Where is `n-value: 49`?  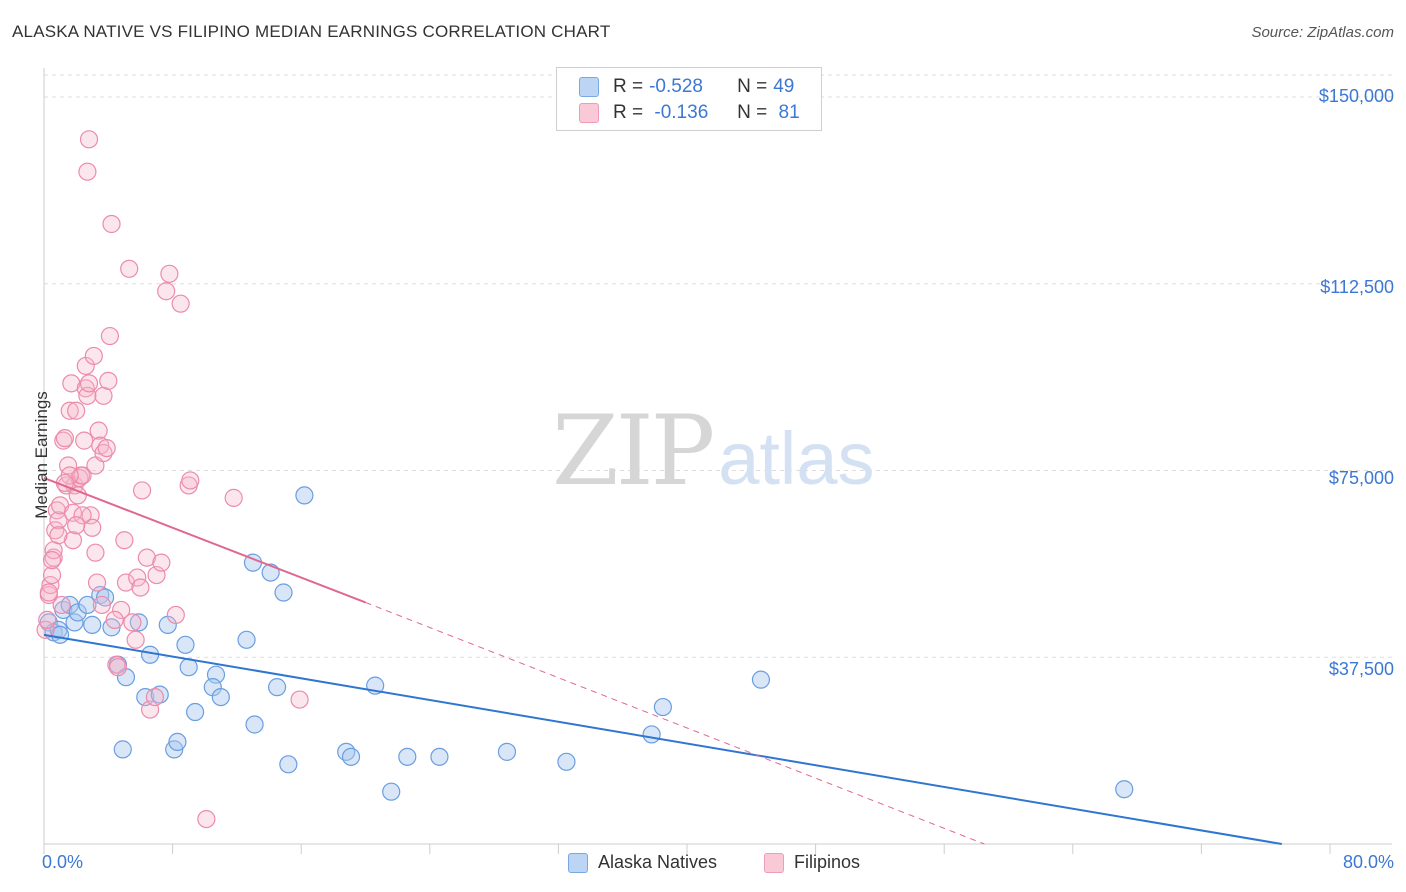 n-value: 49 is located at coordinates (784, 86).